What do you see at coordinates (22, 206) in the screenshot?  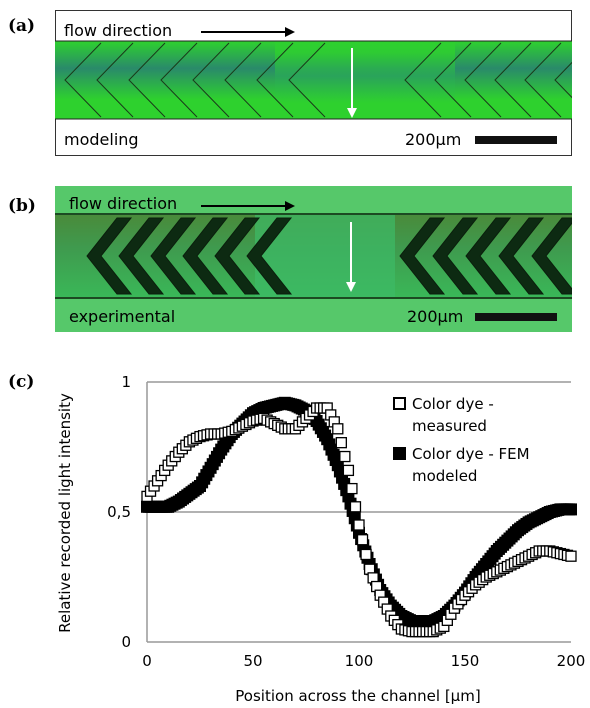 I see `panel-b-label: (b)` at bounding box center [22, 206].